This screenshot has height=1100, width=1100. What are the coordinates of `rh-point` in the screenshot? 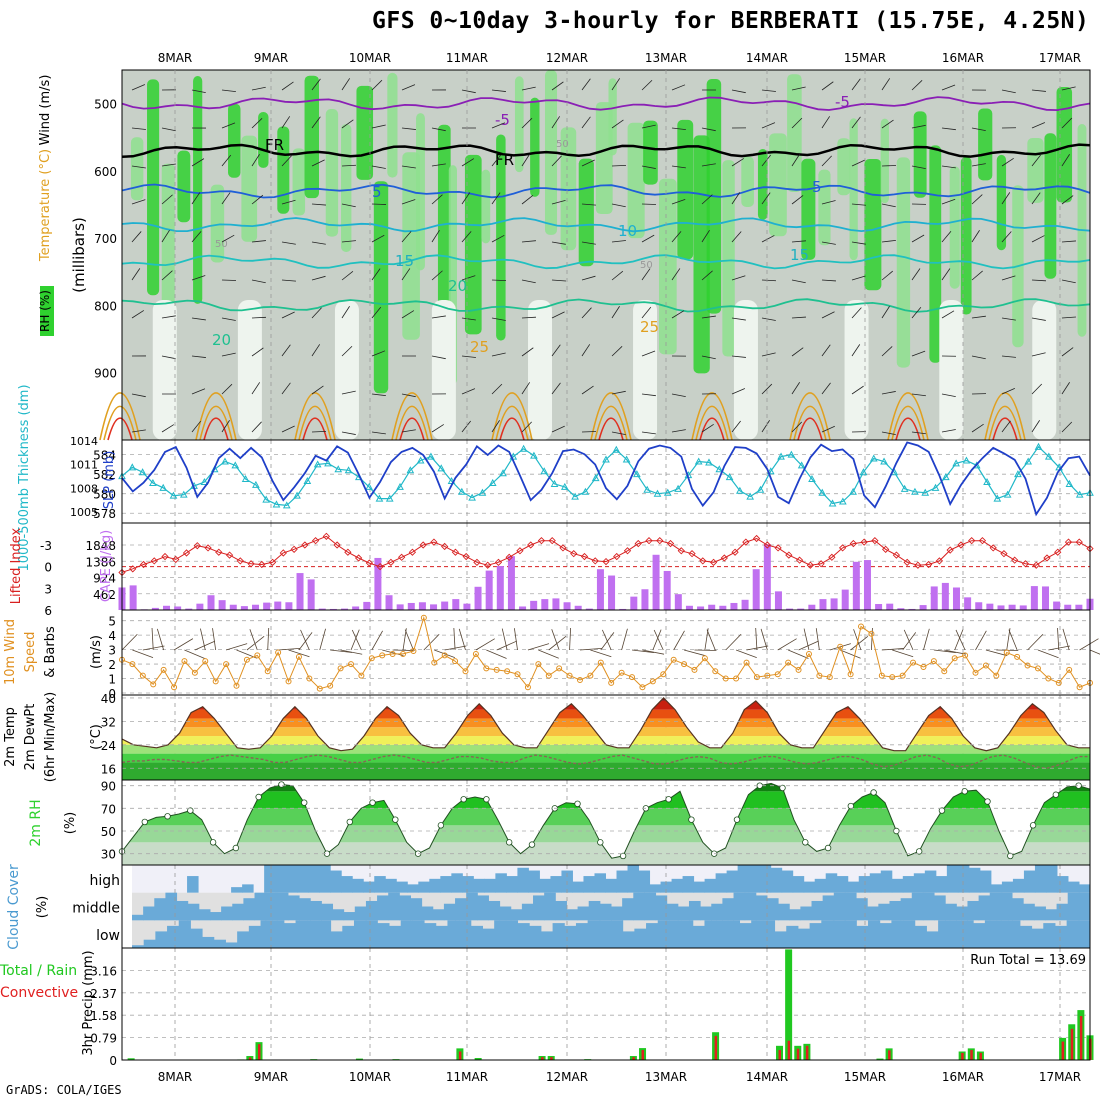 It's located at (668, 799).